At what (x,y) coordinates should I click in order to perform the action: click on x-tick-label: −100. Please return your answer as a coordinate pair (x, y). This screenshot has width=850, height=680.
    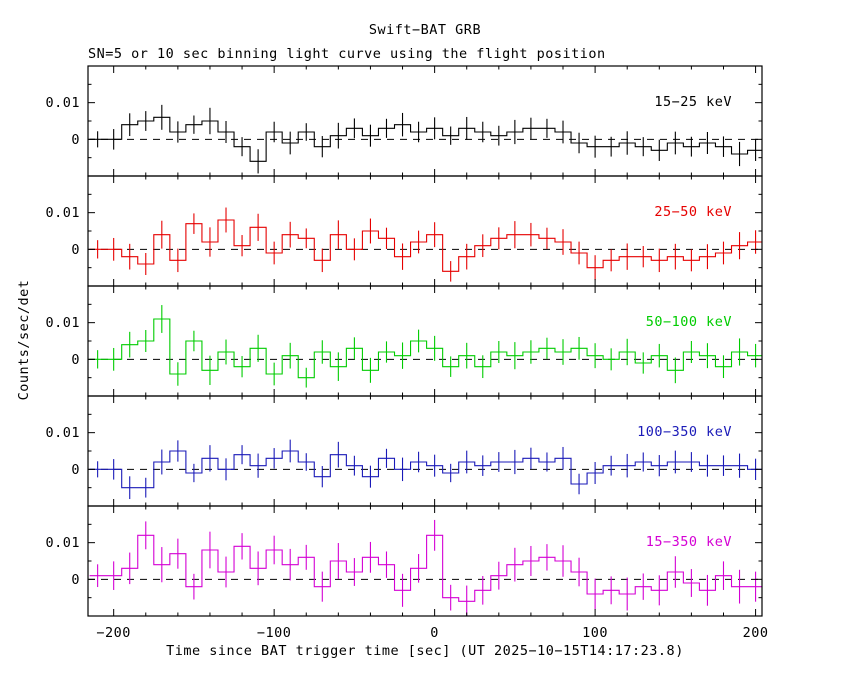
    Looking at the image, I should click on (274, 633).